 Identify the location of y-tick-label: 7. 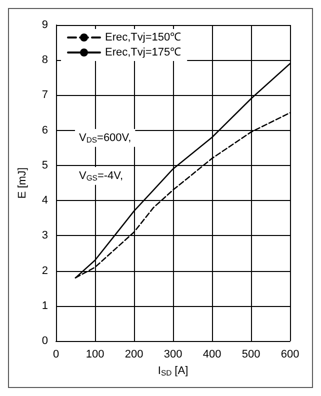
(45, 95).